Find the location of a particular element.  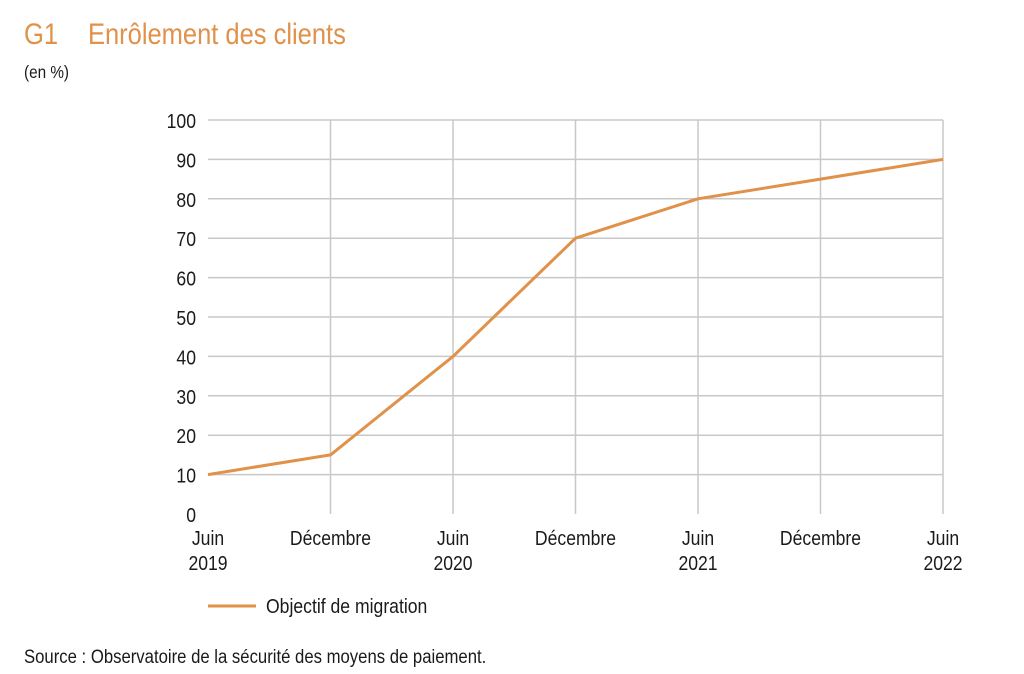

x-tick-label: 2021 is located at coordinates (697, 563).